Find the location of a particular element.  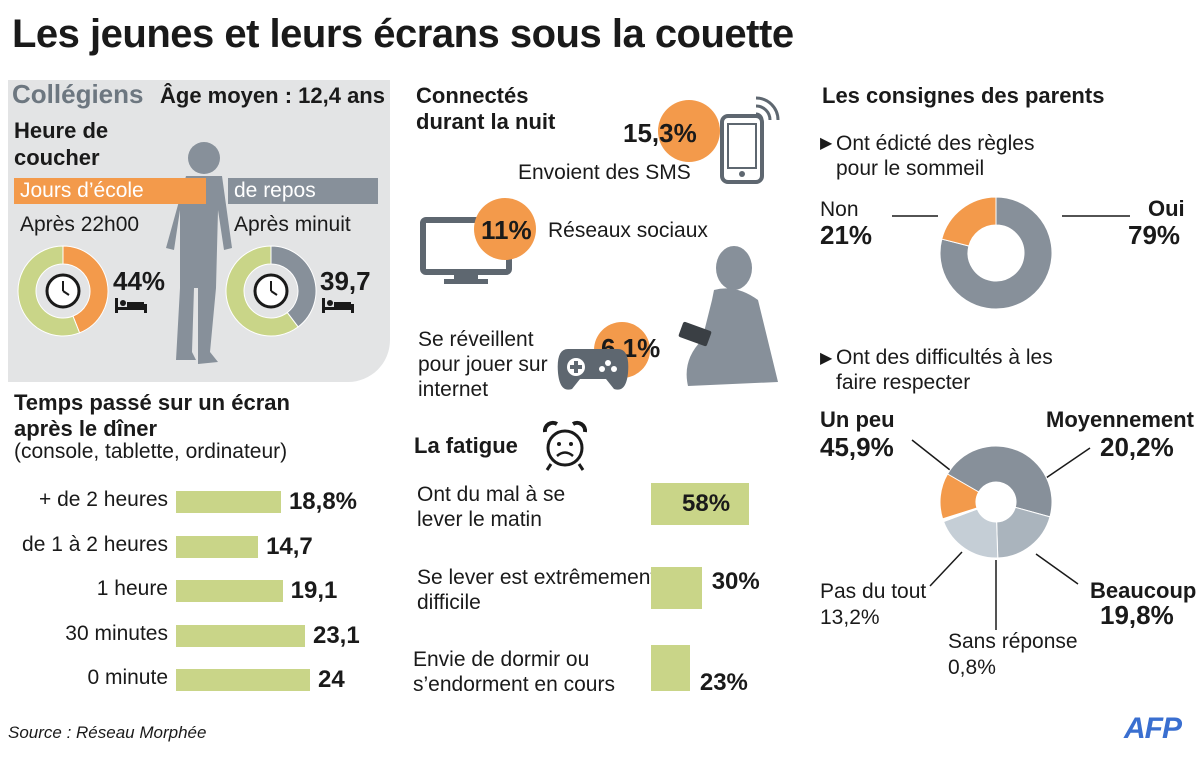

slice-label: Moyennement is located at coordinates (1120, 419).